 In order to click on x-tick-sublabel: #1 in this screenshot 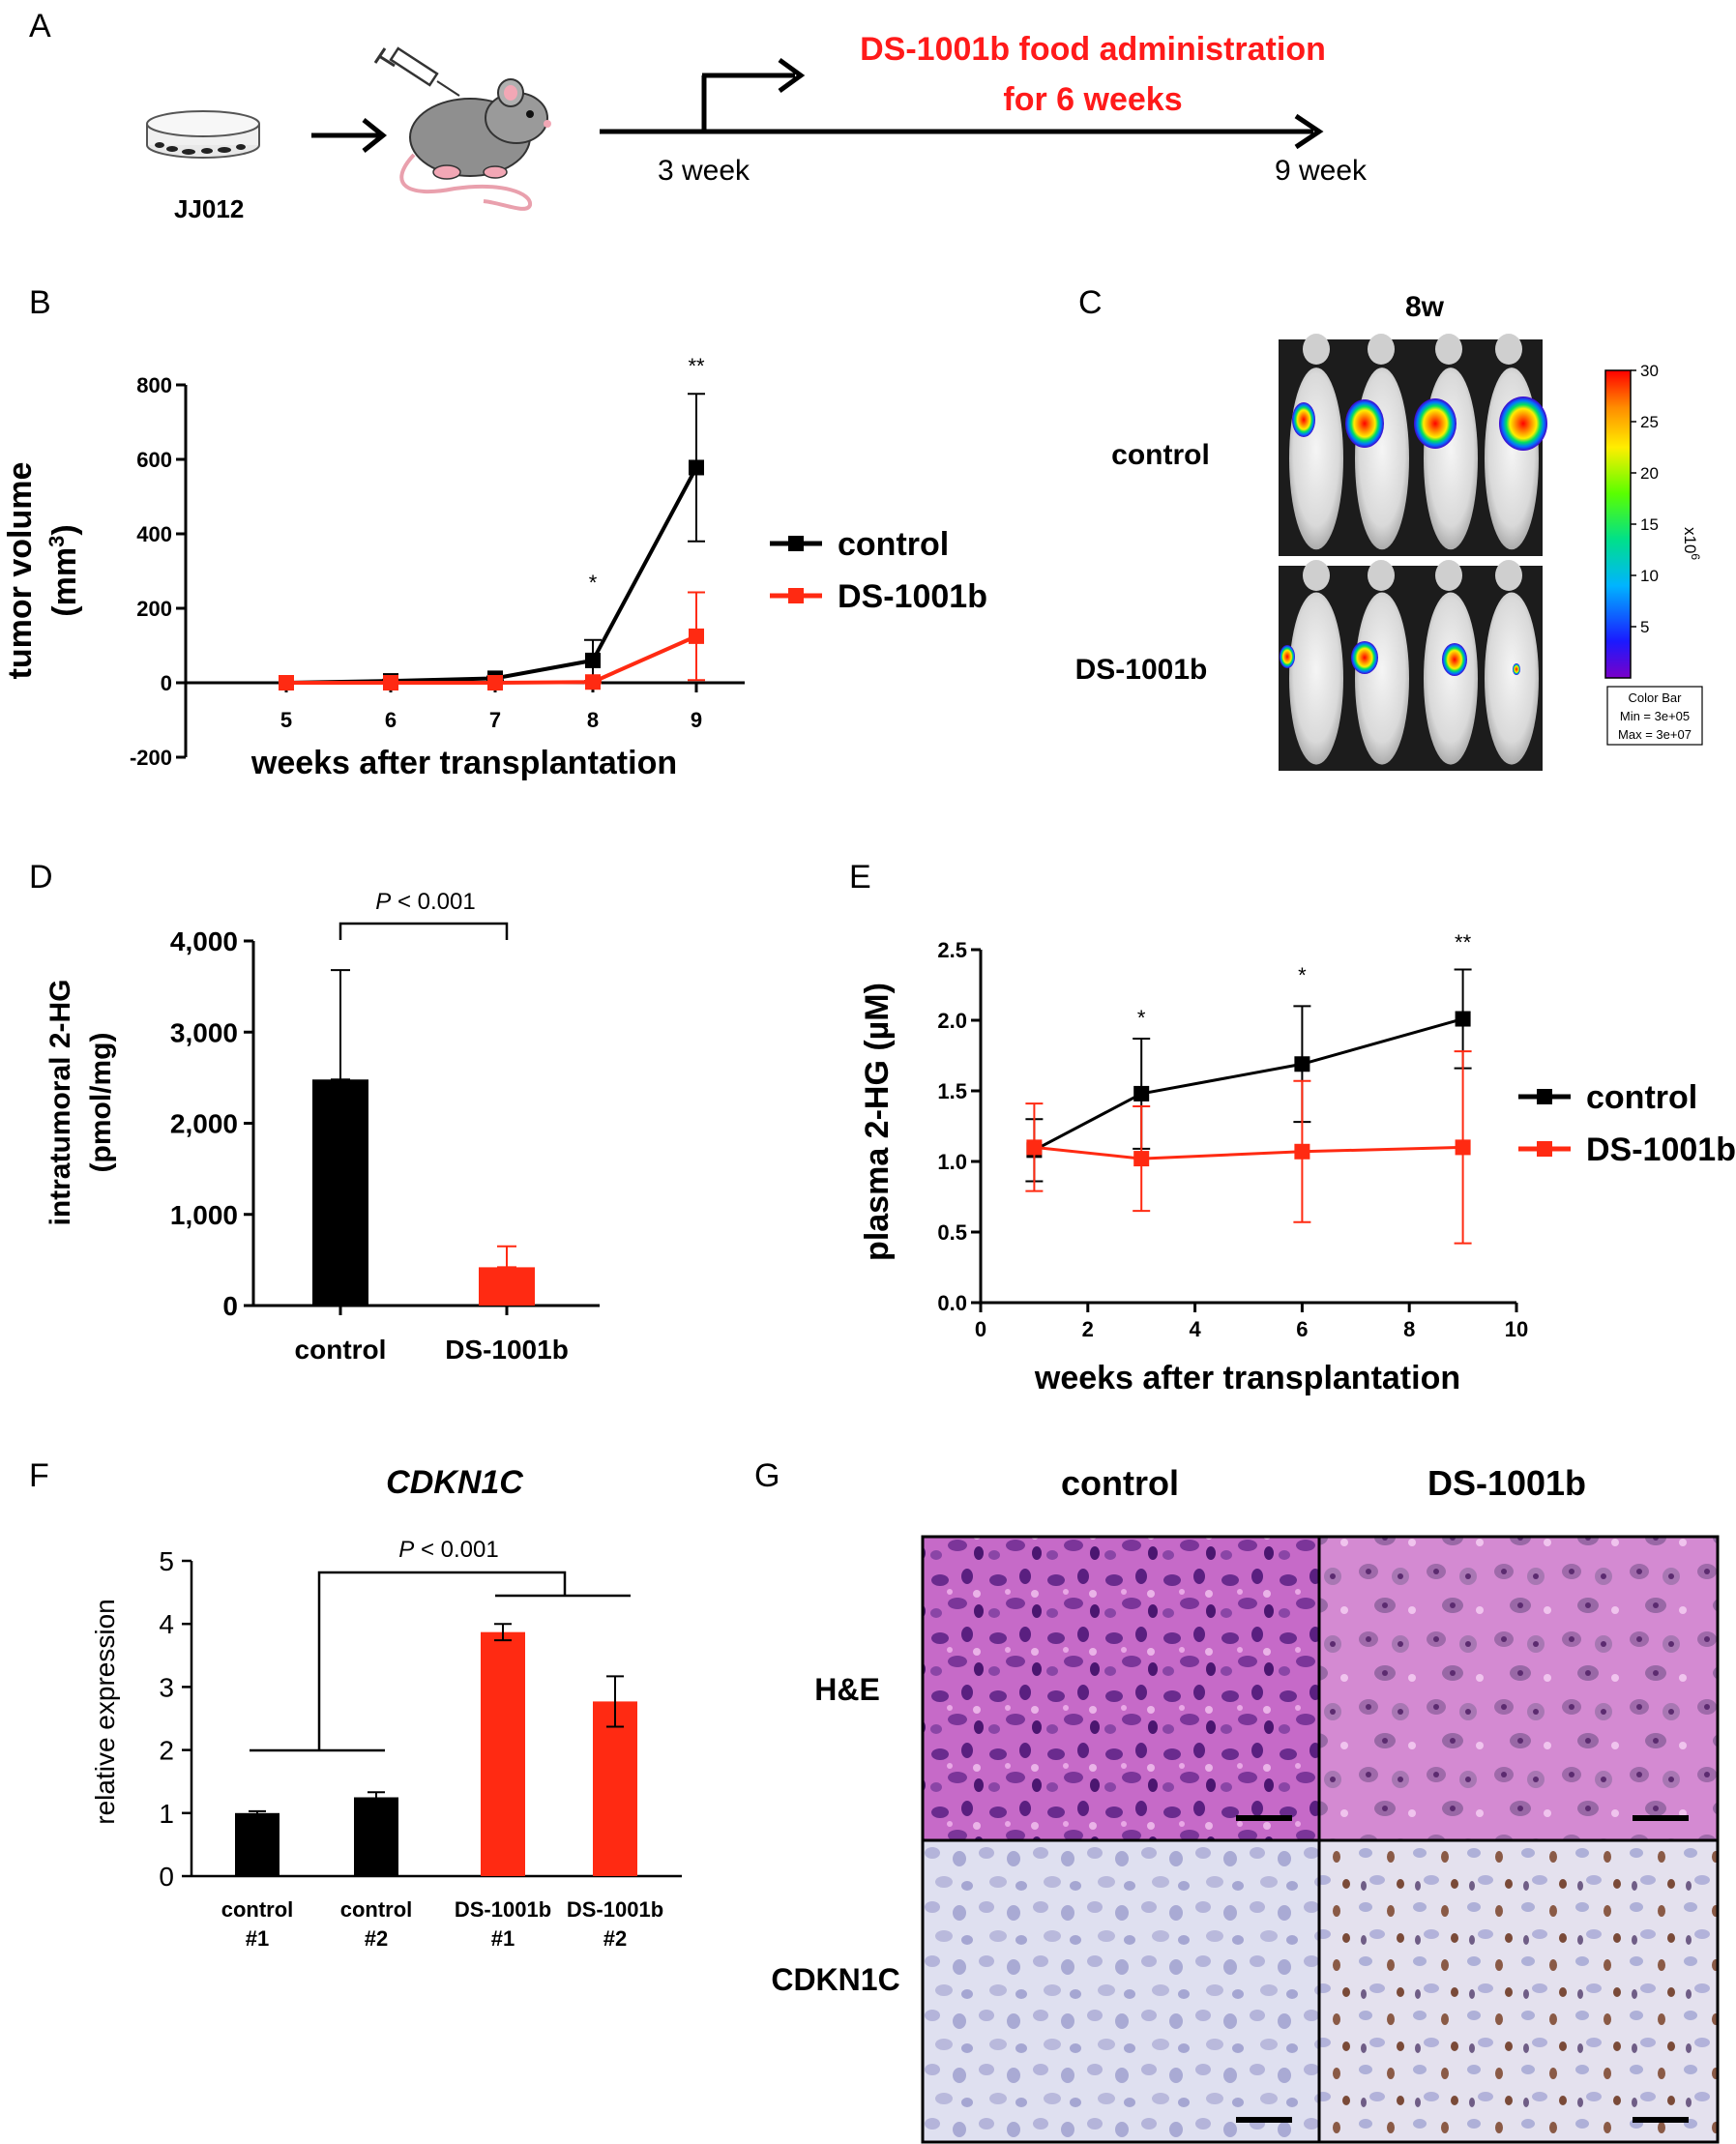, I will do `click(257, 1939)`.